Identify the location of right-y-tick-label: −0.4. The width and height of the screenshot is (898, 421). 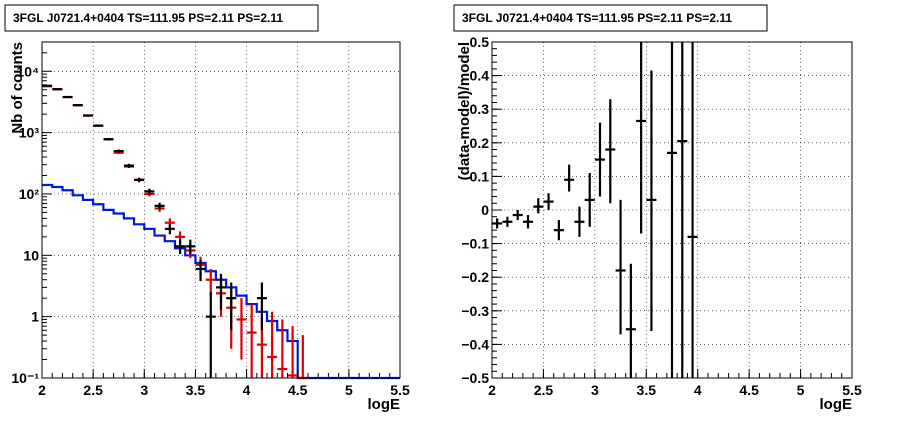
(475, 344).